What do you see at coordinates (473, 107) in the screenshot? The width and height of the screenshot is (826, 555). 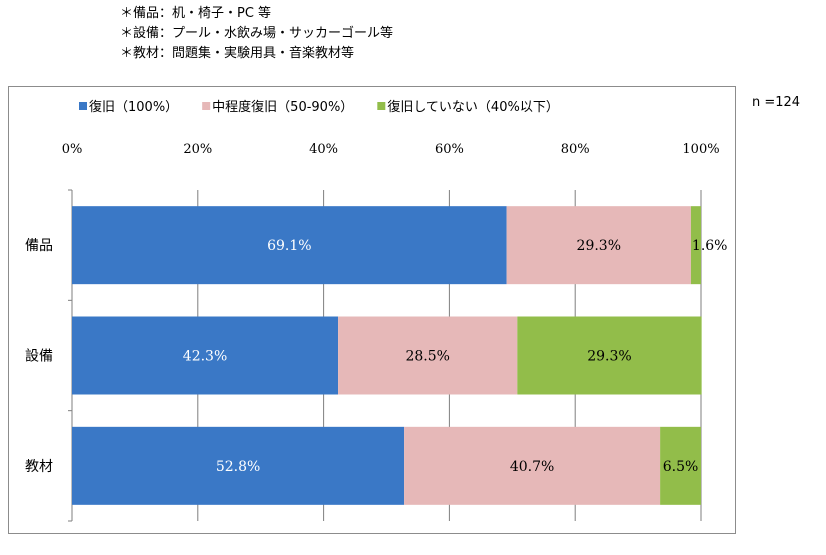 I see `legend-label-3: 復旧していない（40%以下）` at bounding box center [473, 107].